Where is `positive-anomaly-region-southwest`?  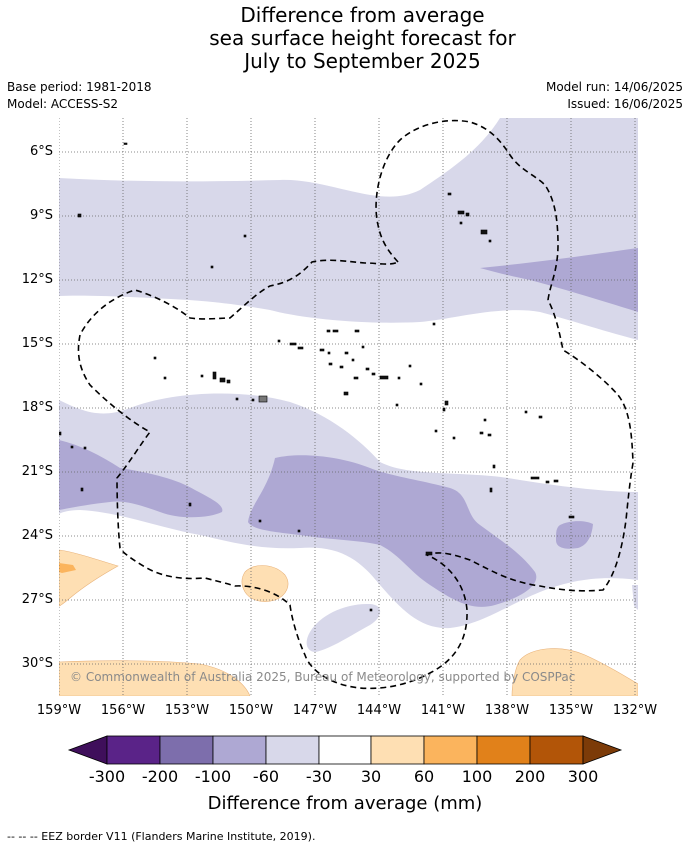
positive-anomaly-region-southwest is located at coordinates (155, 678).